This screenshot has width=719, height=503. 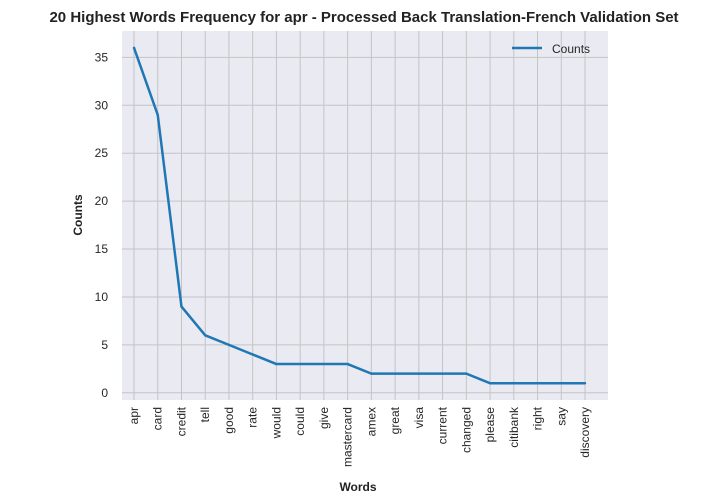 What do you see at coordinates (466, 430) in the screenshot?
I see `x-tick-label: changed` at bounding box center [466, 430].